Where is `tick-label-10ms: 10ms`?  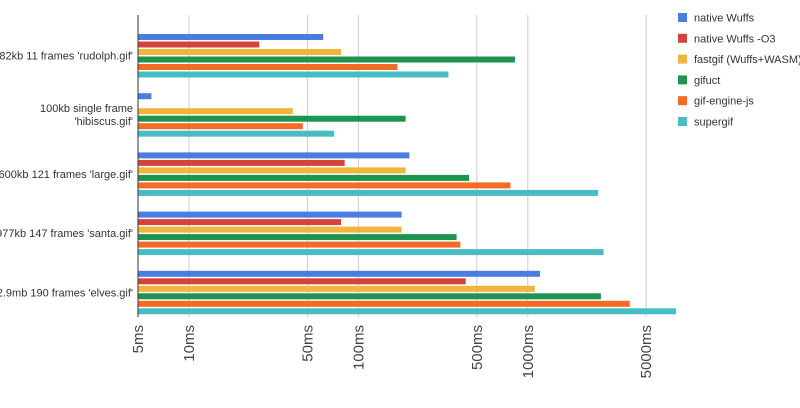
tick-label-10ms: 10ms is located at coordinates (189, 343).